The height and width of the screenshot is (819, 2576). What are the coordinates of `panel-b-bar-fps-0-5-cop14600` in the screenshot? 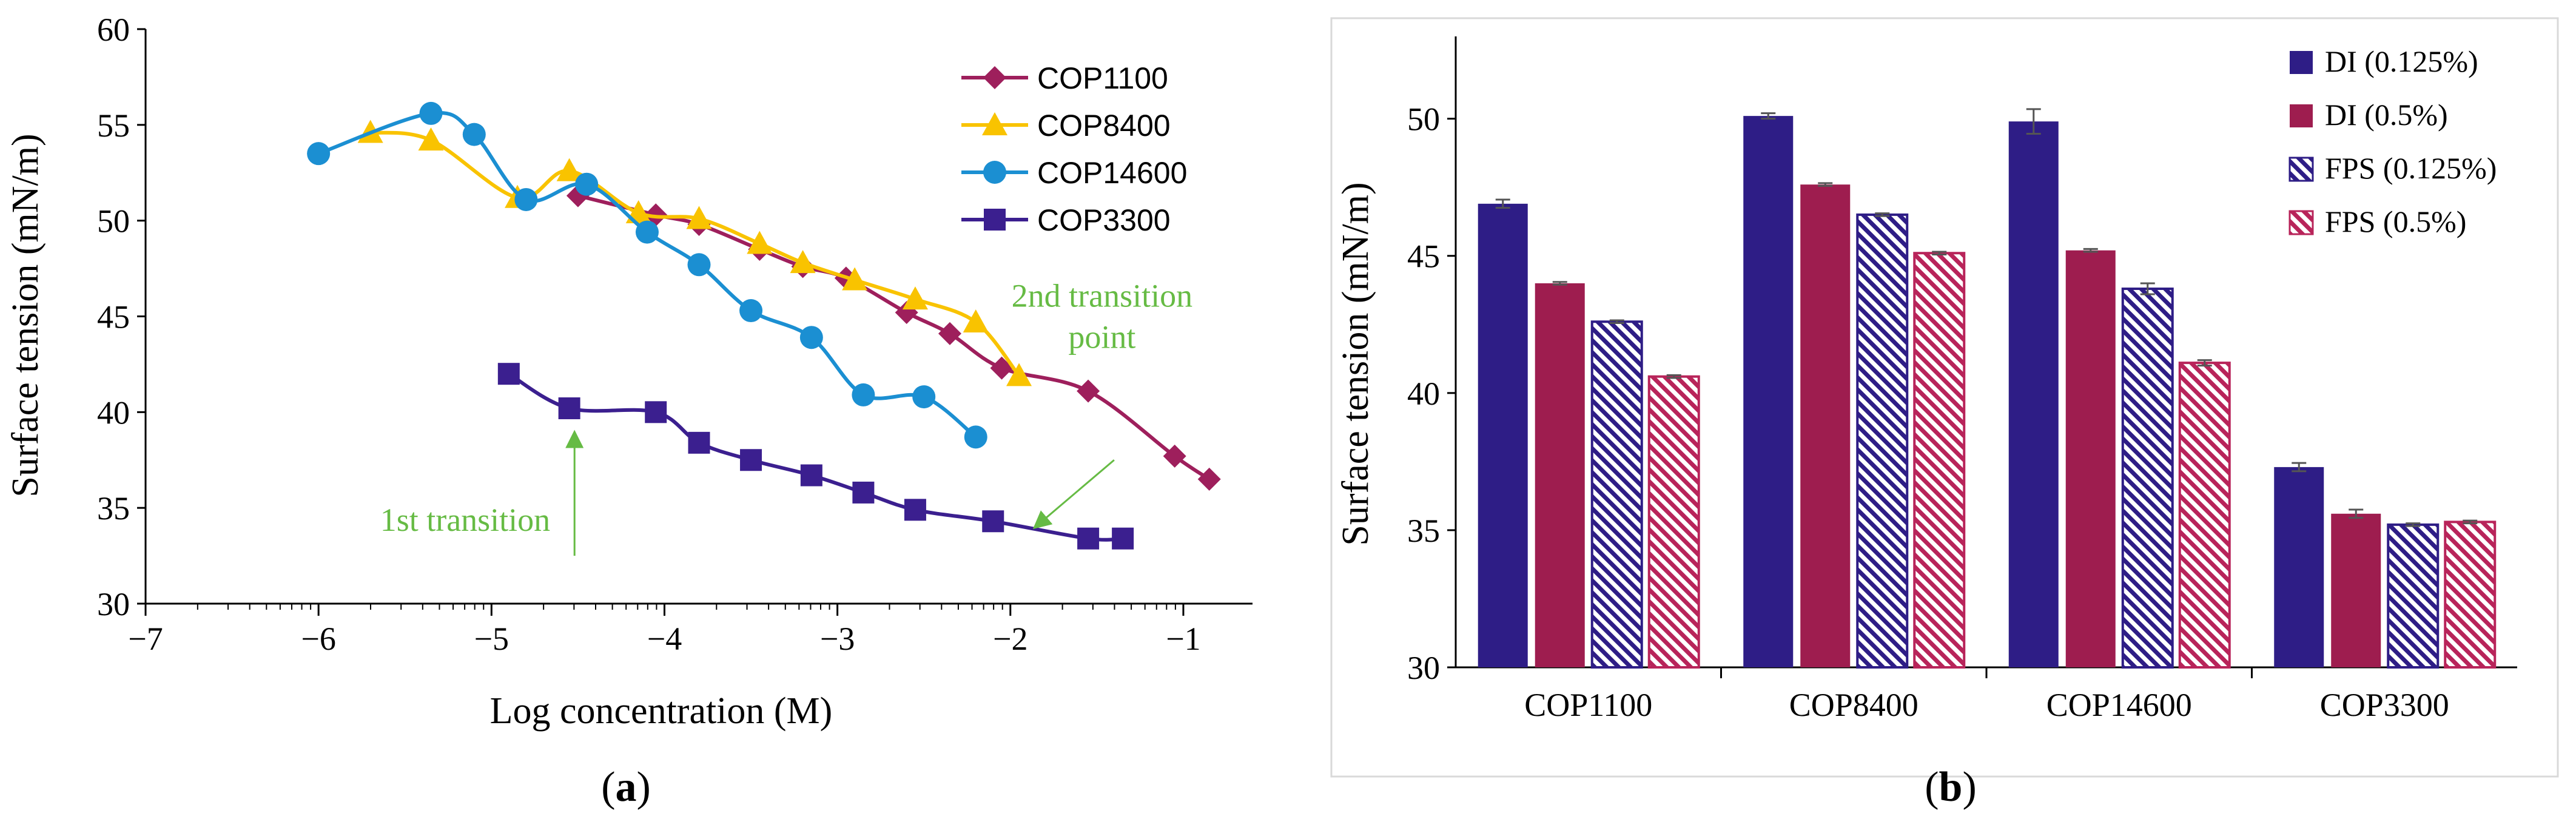 It's located at (2204, 515).